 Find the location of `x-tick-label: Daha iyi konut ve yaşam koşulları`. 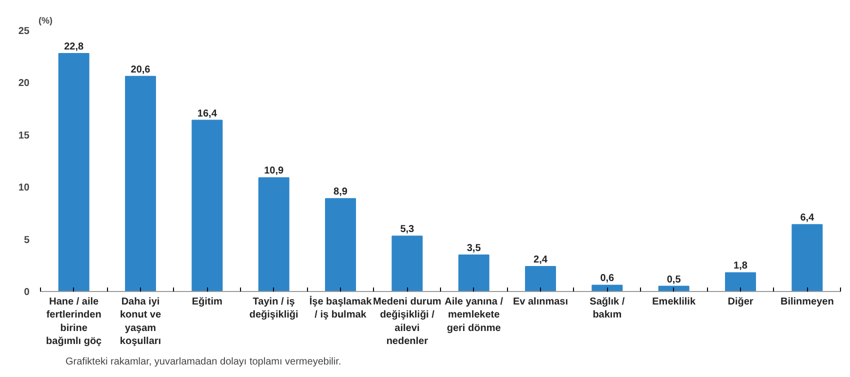

x-tick-label: Daha iyi konut ve yaşam koşulları is located at coordinates (141, 322).